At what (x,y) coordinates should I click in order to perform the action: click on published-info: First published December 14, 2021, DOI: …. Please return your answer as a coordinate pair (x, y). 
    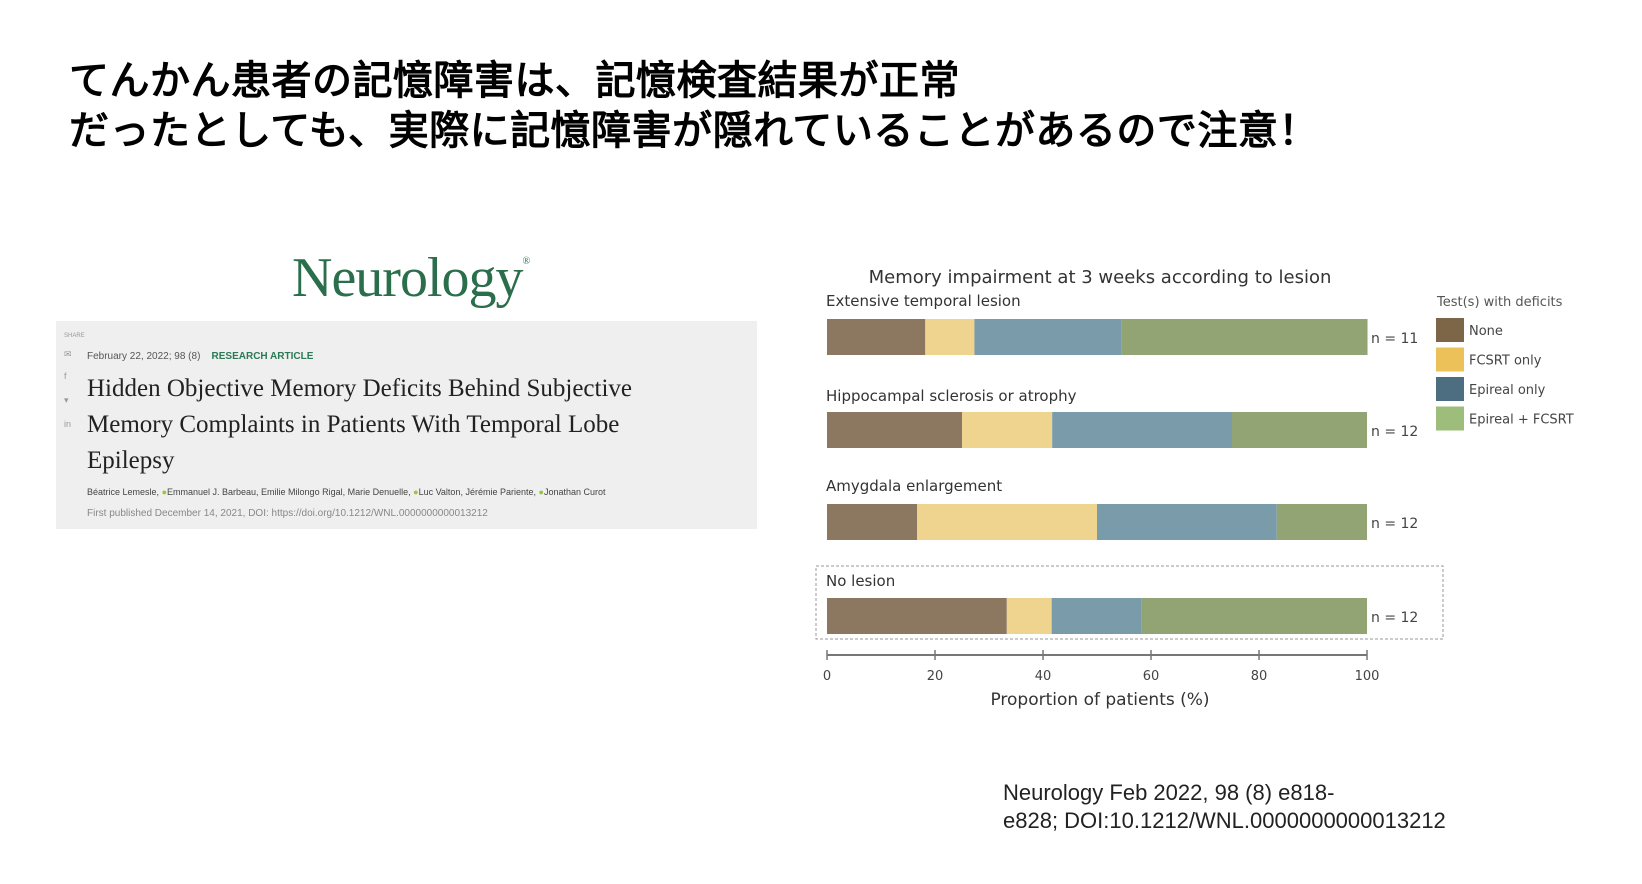
    Looking at the image, I should click on (287, 513).